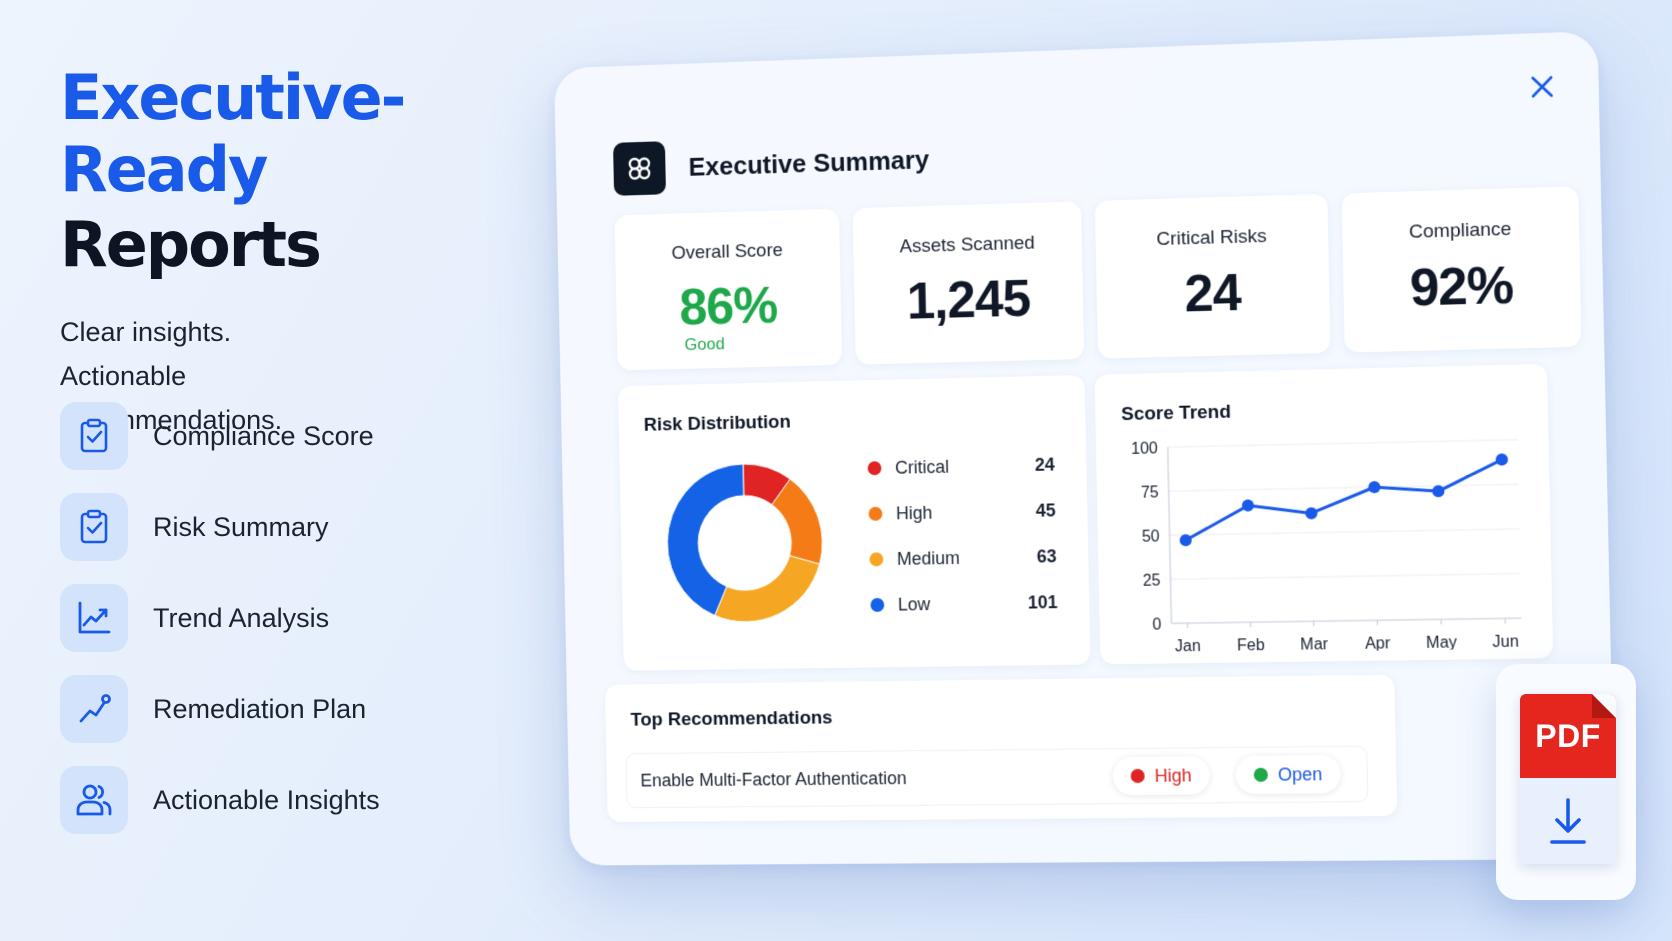 The image size is (1672, 941). What do you see at coordinates (1568, 736) in the screenshot?
I see `pdf-label: PDF` at bounding box center [1568, 736].